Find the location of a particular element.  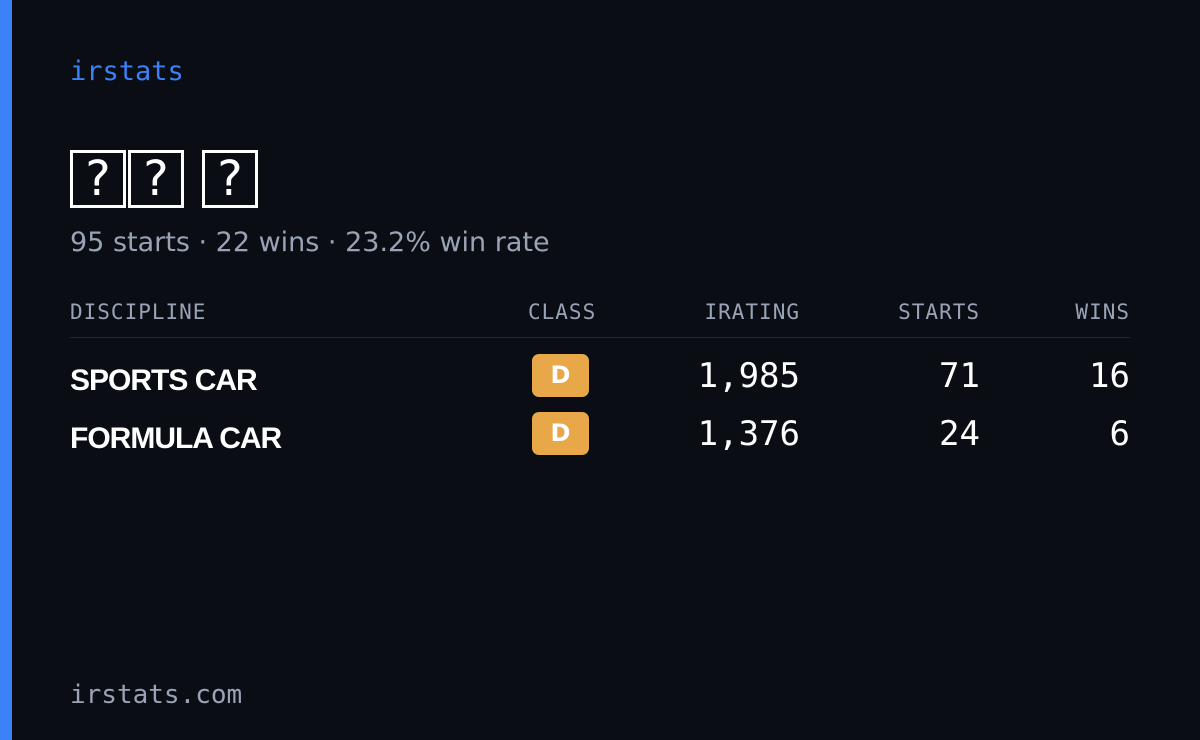

starts: 24 is located at coordinates (959, 434).